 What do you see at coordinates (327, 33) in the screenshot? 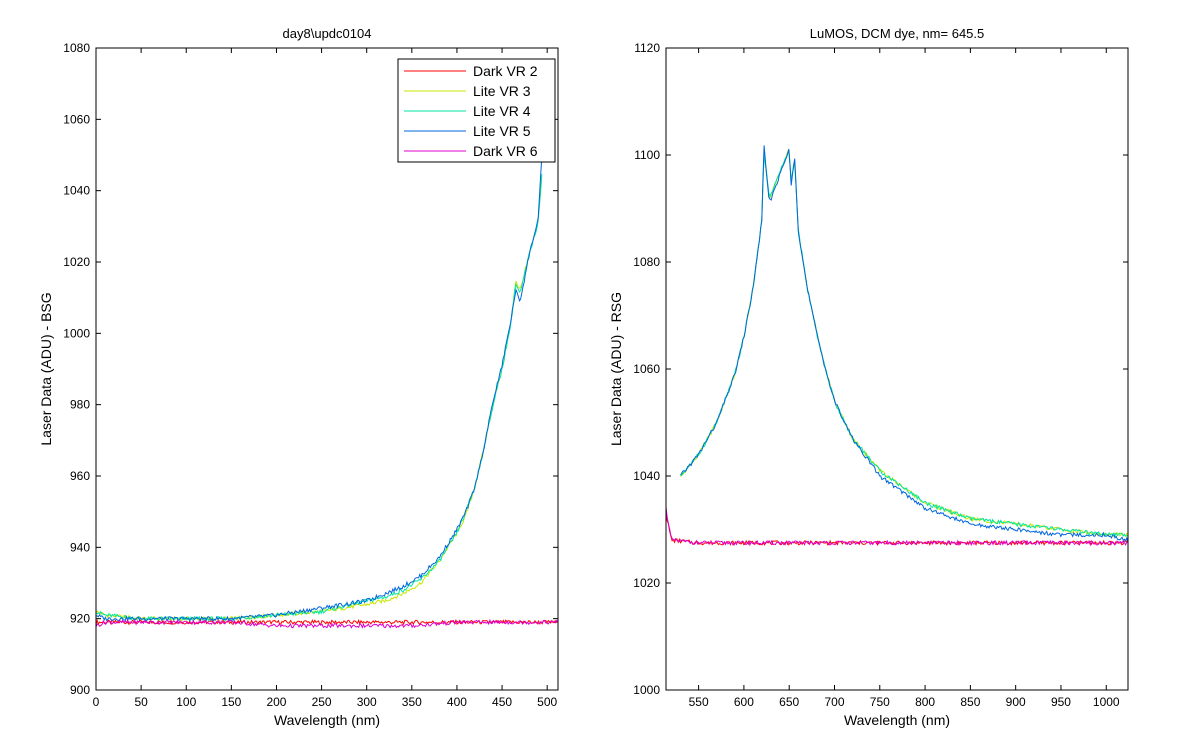
I see `chart-title: day8\updc0104` at bounding box center [327, 33].